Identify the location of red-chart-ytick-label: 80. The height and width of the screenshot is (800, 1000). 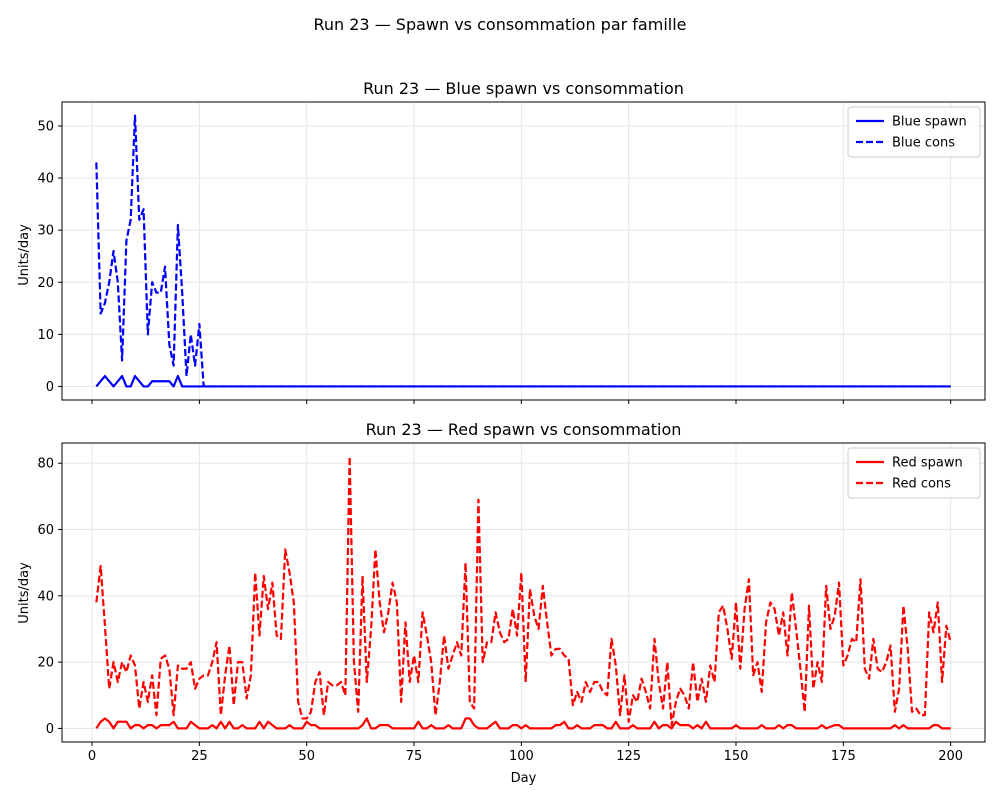
(45, 464).